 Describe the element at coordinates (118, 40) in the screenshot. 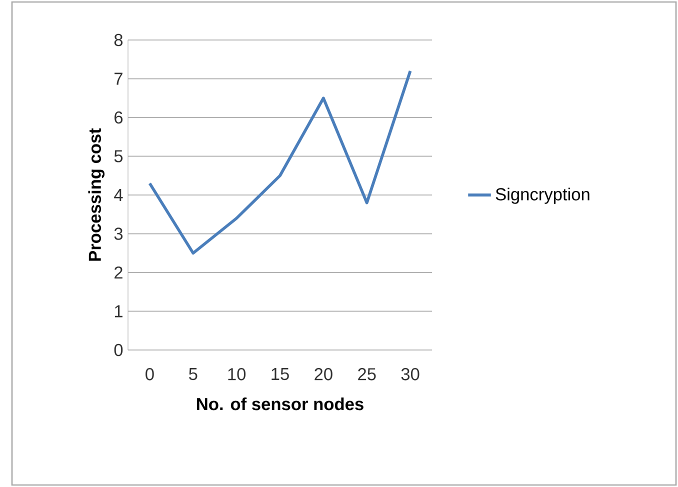

I see `y-tick-label: 8` at that location.